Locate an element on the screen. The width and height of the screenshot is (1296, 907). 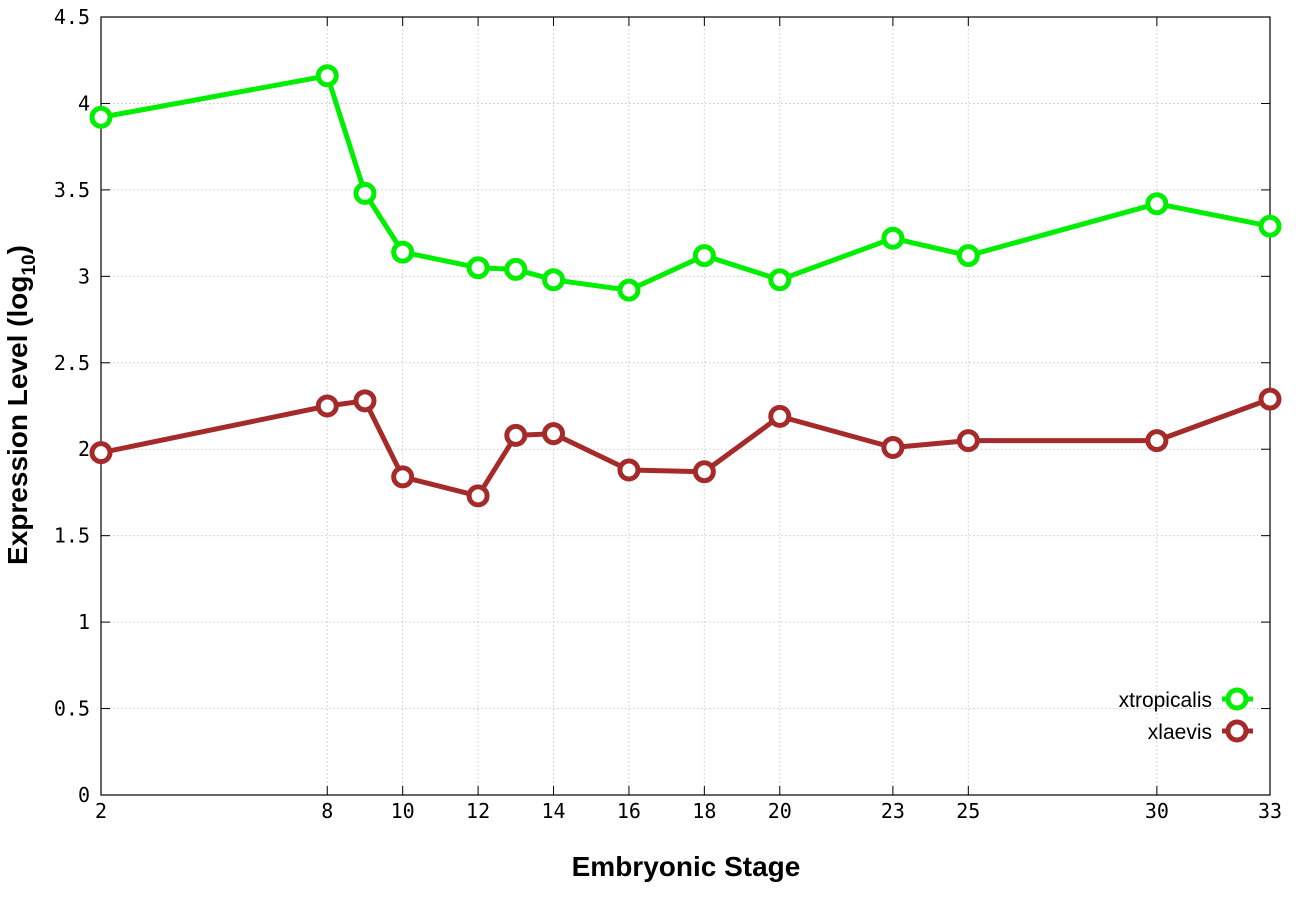
series-line-xlaevis is located at coordinates (685, 447).